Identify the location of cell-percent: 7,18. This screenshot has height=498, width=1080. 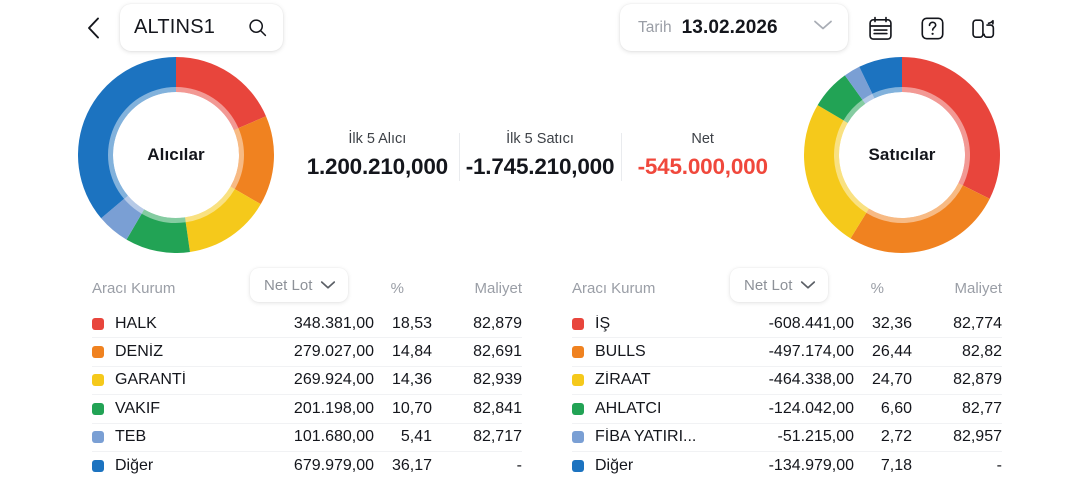
(896, 466).